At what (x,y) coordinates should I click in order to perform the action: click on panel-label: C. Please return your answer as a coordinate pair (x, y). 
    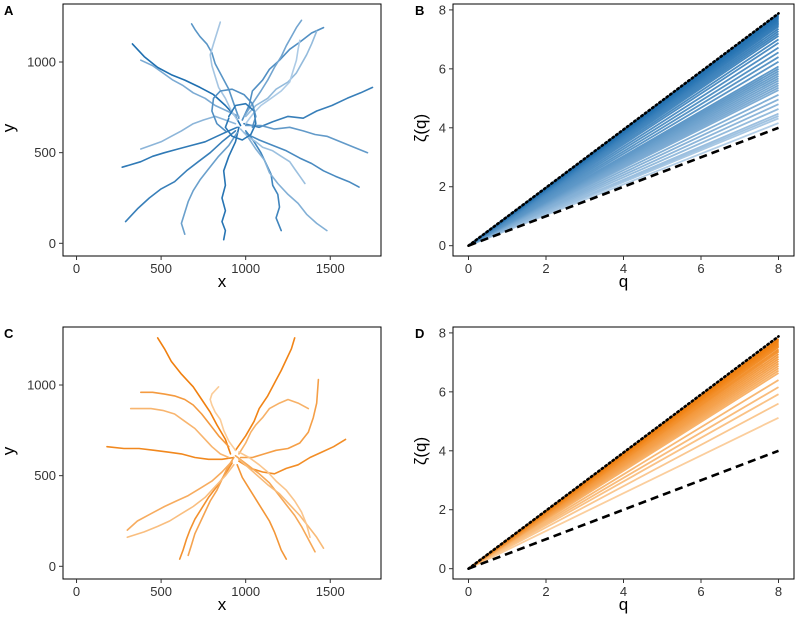
    Looking at the image, I should click on (9, 333).